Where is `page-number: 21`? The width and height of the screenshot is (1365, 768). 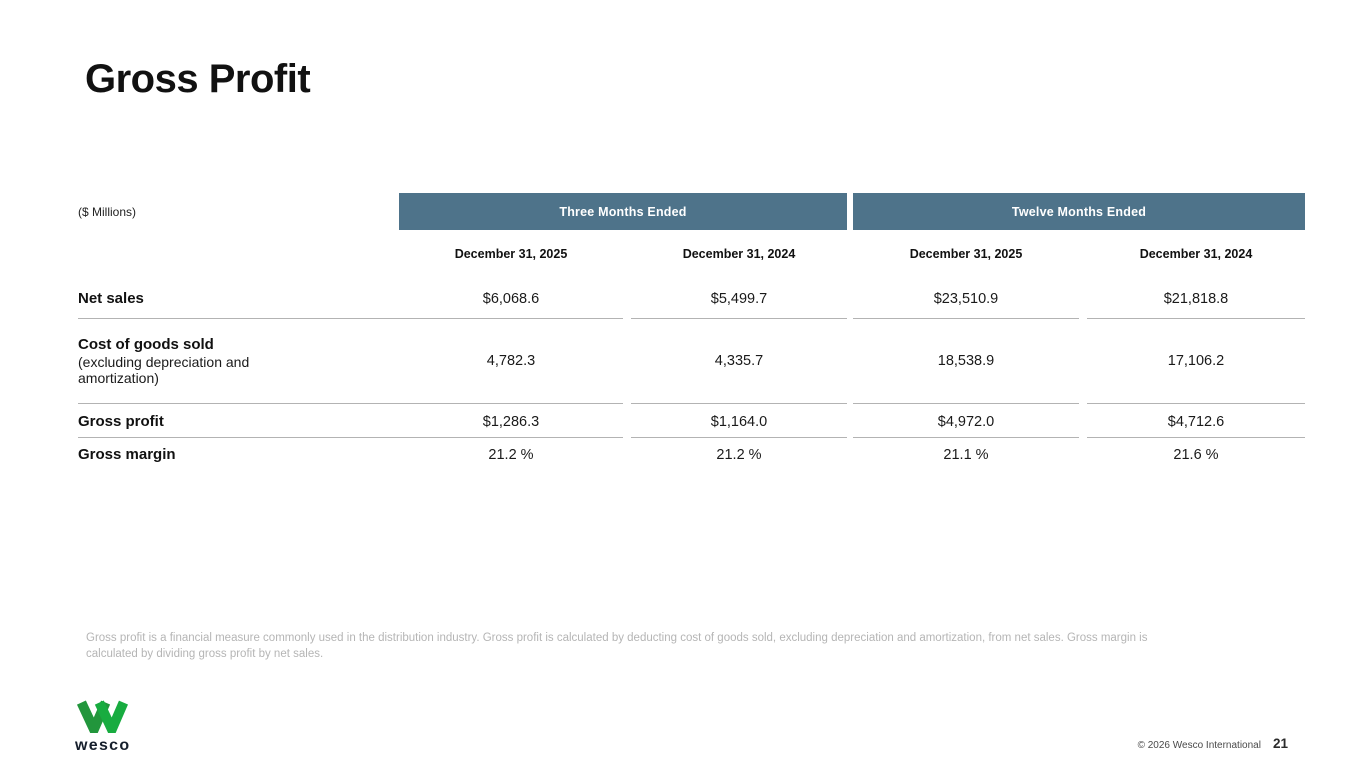
page-number: 21 is located at coordinates (1280, 743).